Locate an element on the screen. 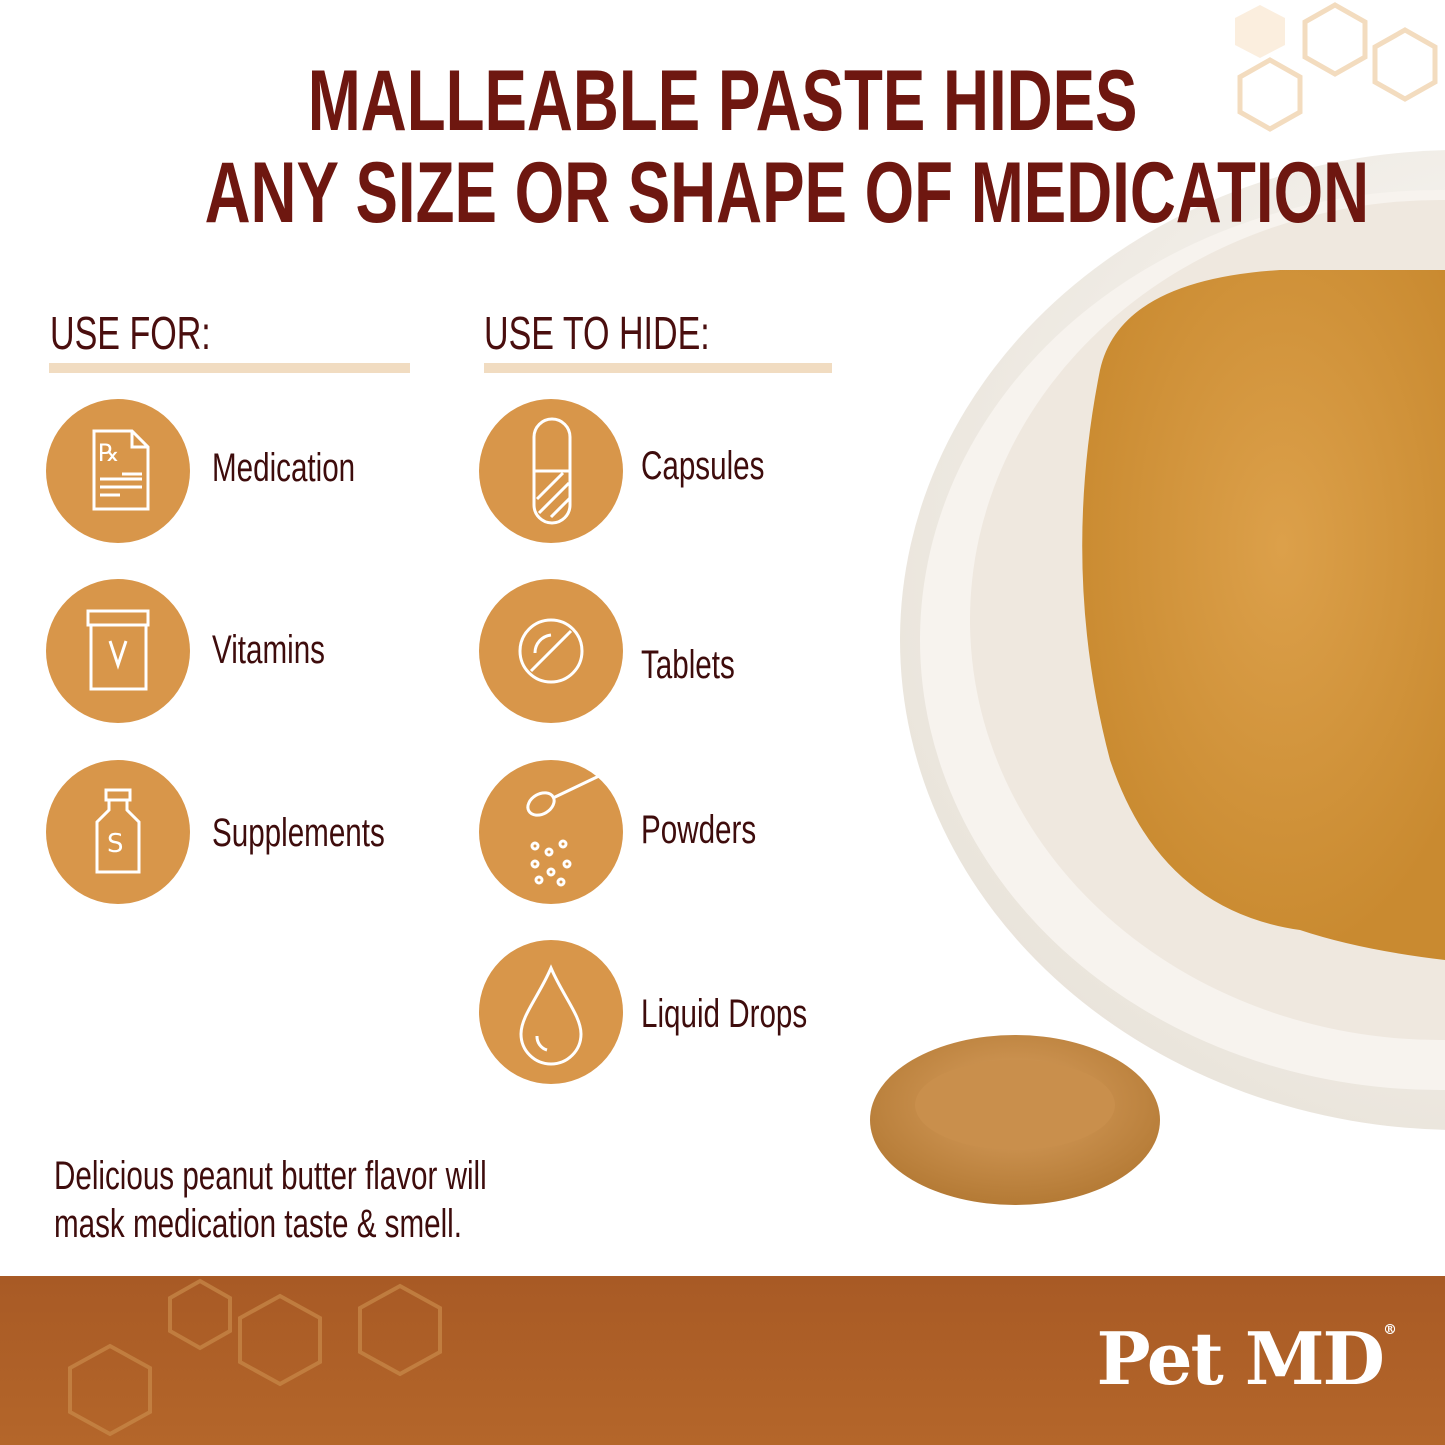 This screenshot has width=1445, height=1445. use-for-medication: Medication is located at coordinates (284, 468).